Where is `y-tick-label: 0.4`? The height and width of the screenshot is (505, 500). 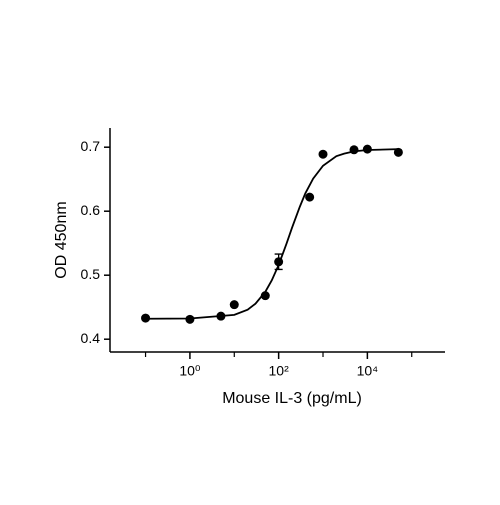
y-tick-label: 0.4 is located at coordinates (91, 338).